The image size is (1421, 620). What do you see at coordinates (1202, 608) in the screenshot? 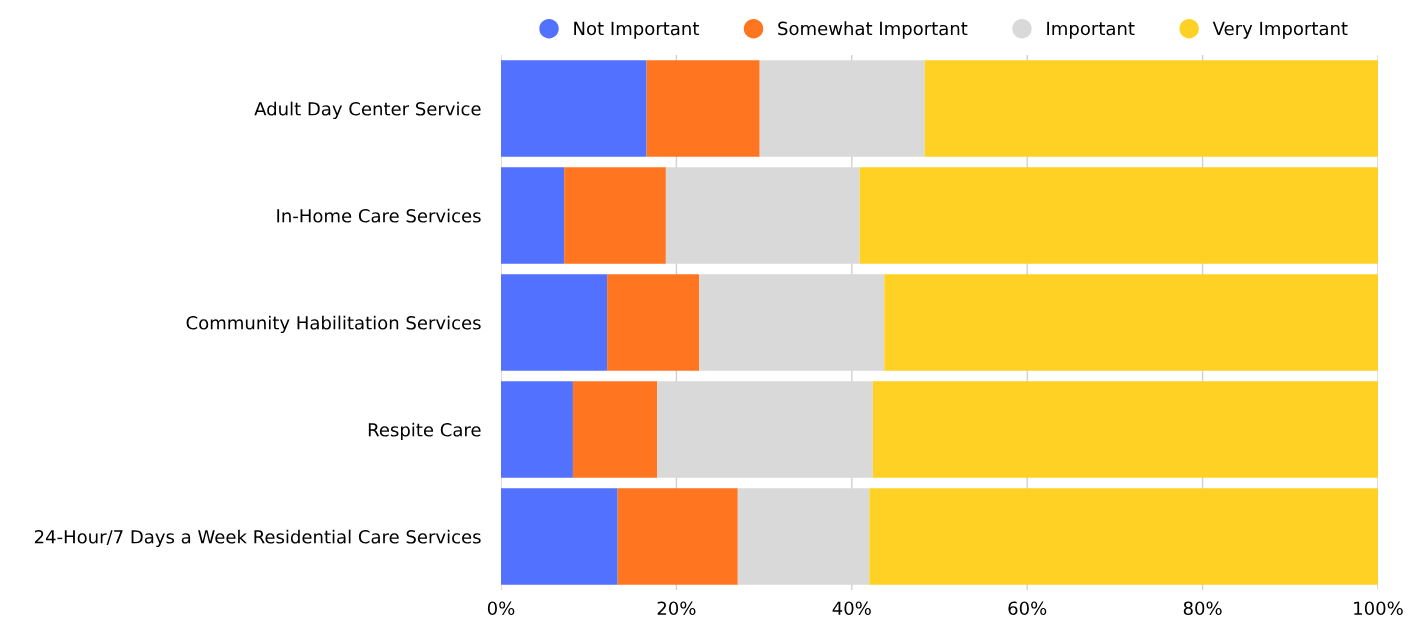
I see `x-tick-label: 80%` at bounding box center [1202, 608].